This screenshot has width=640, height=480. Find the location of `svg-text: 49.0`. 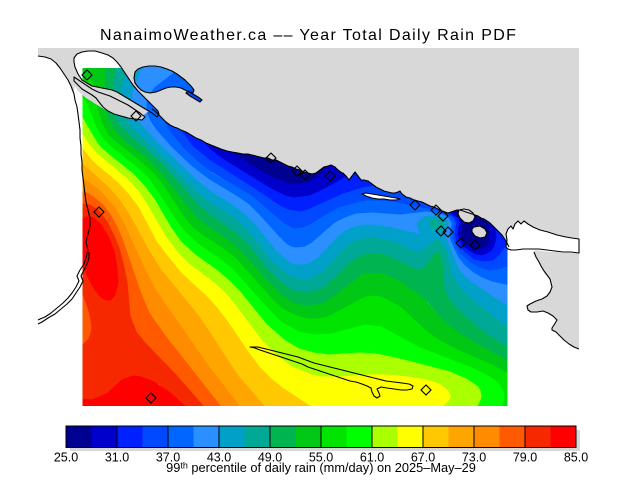

svg-text: 49.0 is located at coordinates (270, 458).